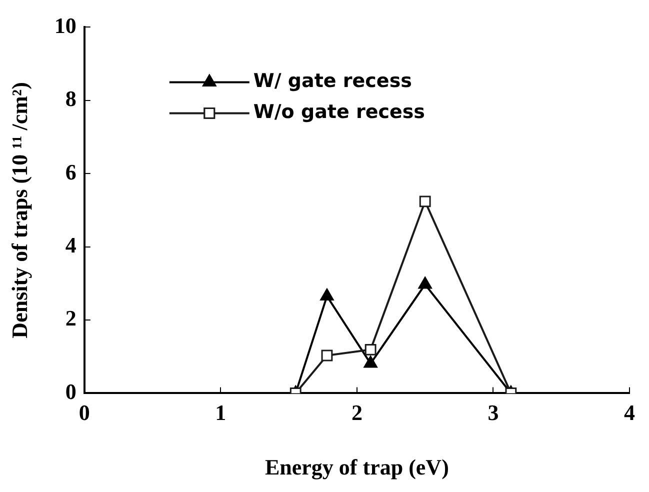 The image size is (649, 492). I want to click on x-tick-label: 1, so click(220, 413).